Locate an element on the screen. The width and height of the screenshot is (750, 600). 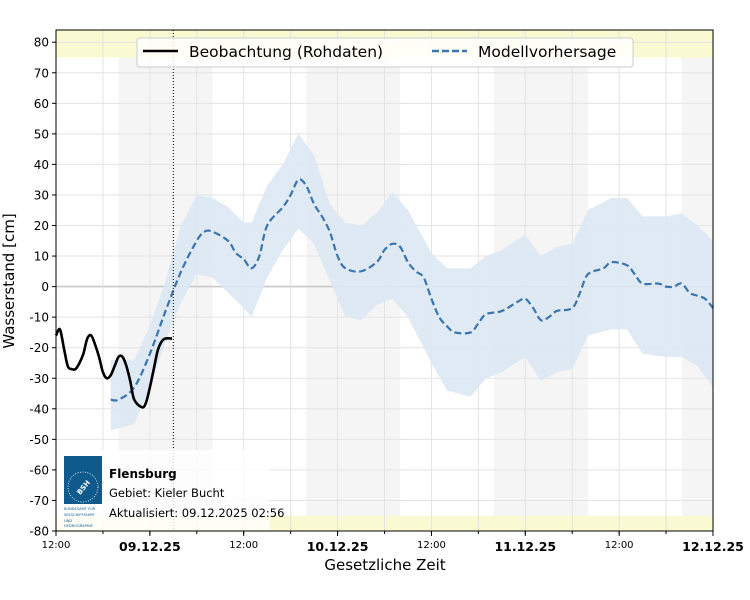
y-tick-label: -80 is located at coordinates (39, 532).